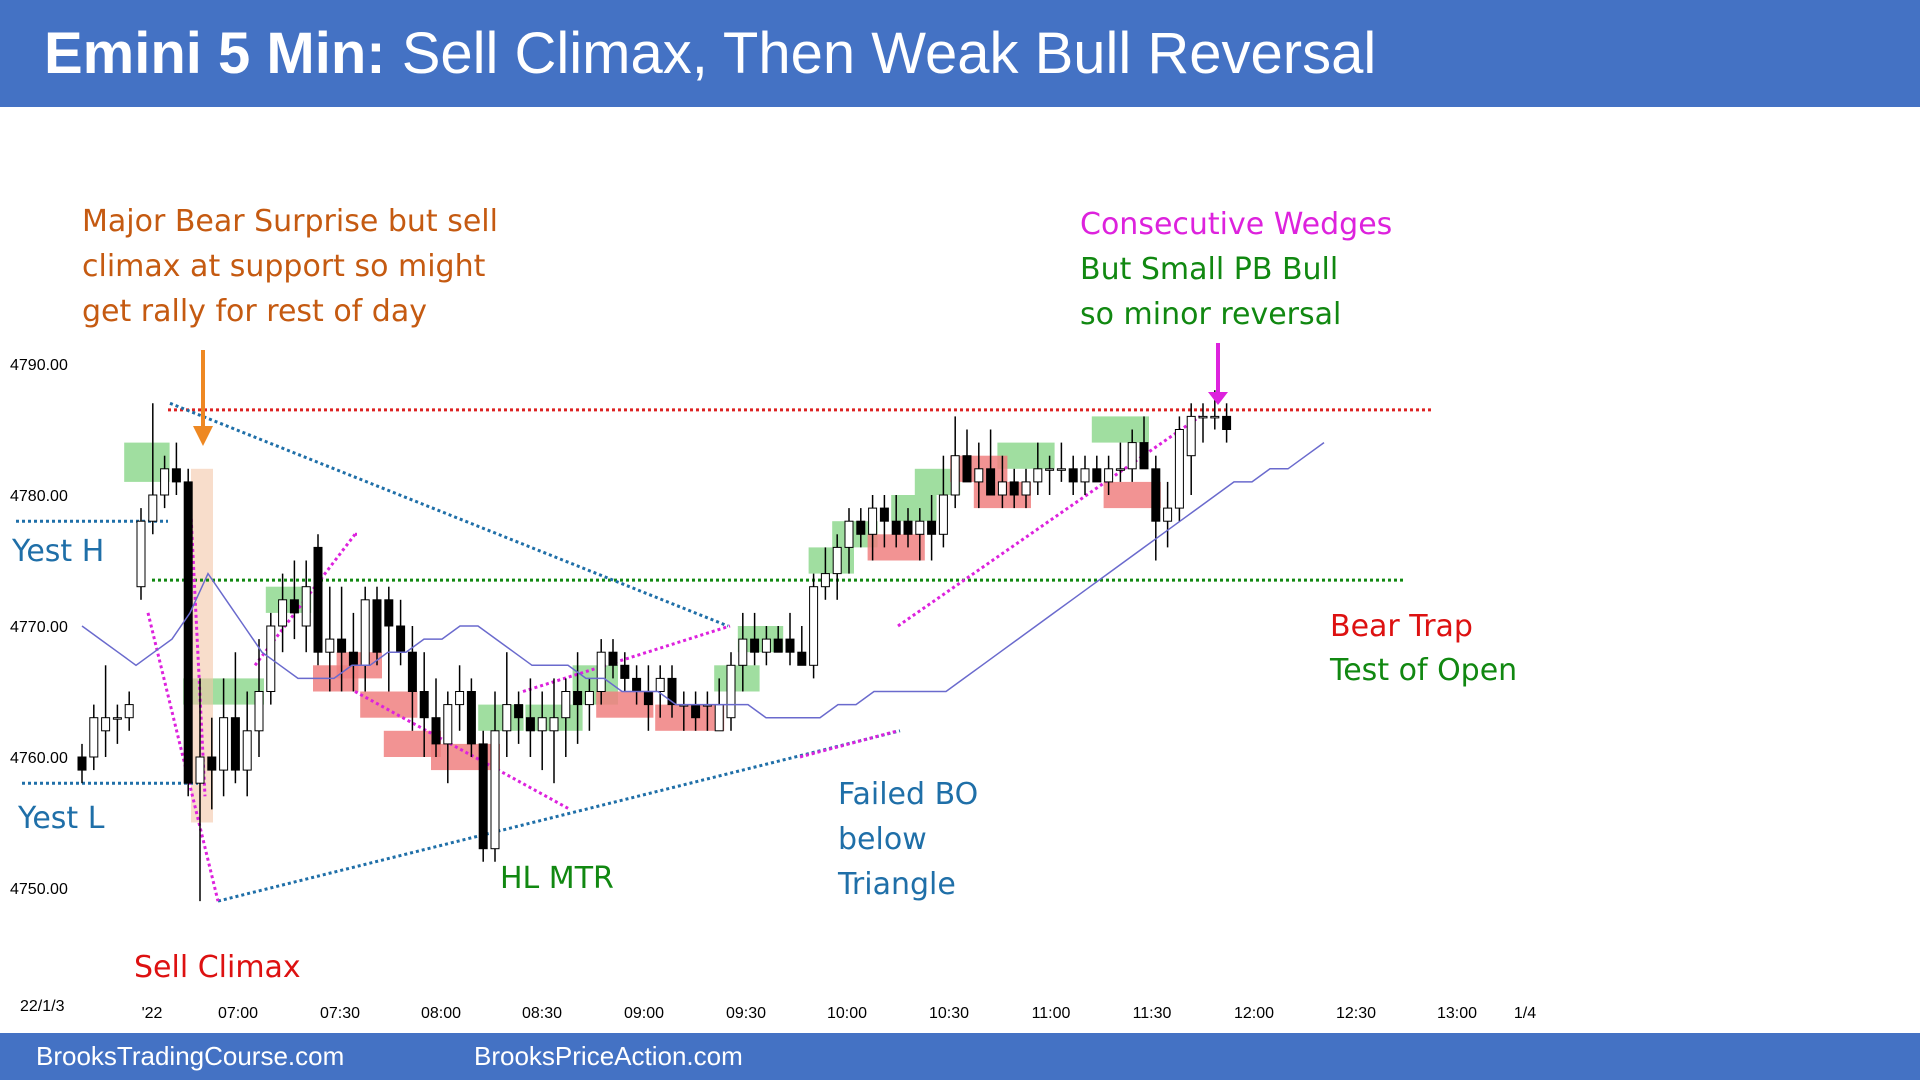  Describe the element at coordinates (190, 1056) in the screenshot. I see `footer-link-left: BrooksTradingCourse.com` at that location.